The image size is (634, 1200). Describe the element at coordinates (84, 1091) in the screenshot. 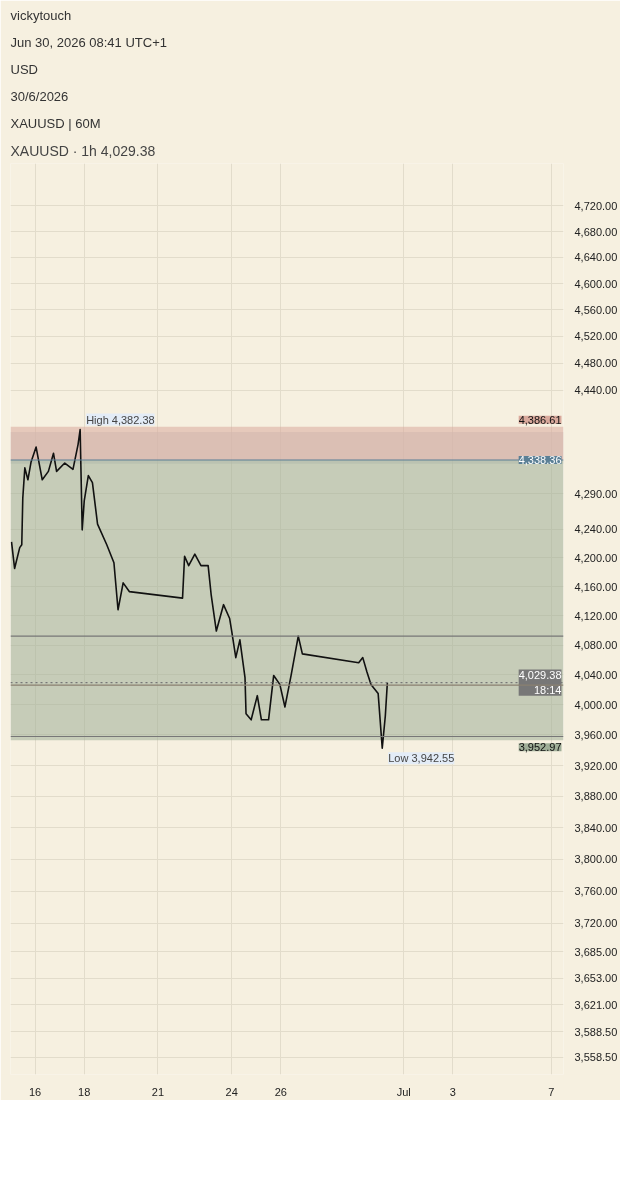

I see `x-tick-label: 18` at that location.